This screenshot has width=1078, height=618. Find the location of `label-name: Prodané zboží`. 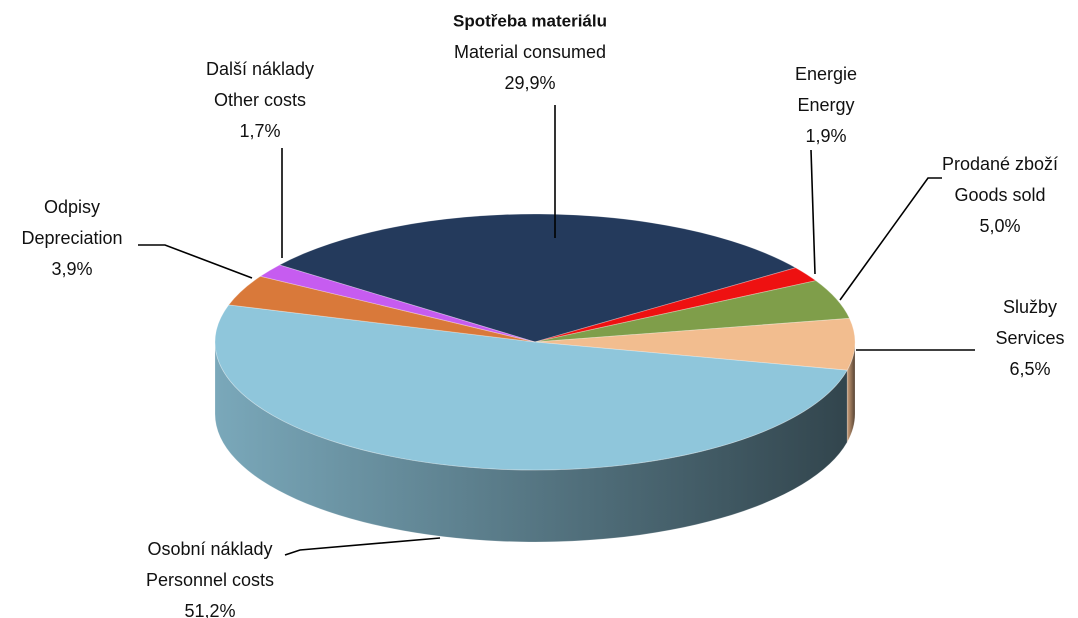

label-name: Prodané zboží is located at coordinates (1000, 164).